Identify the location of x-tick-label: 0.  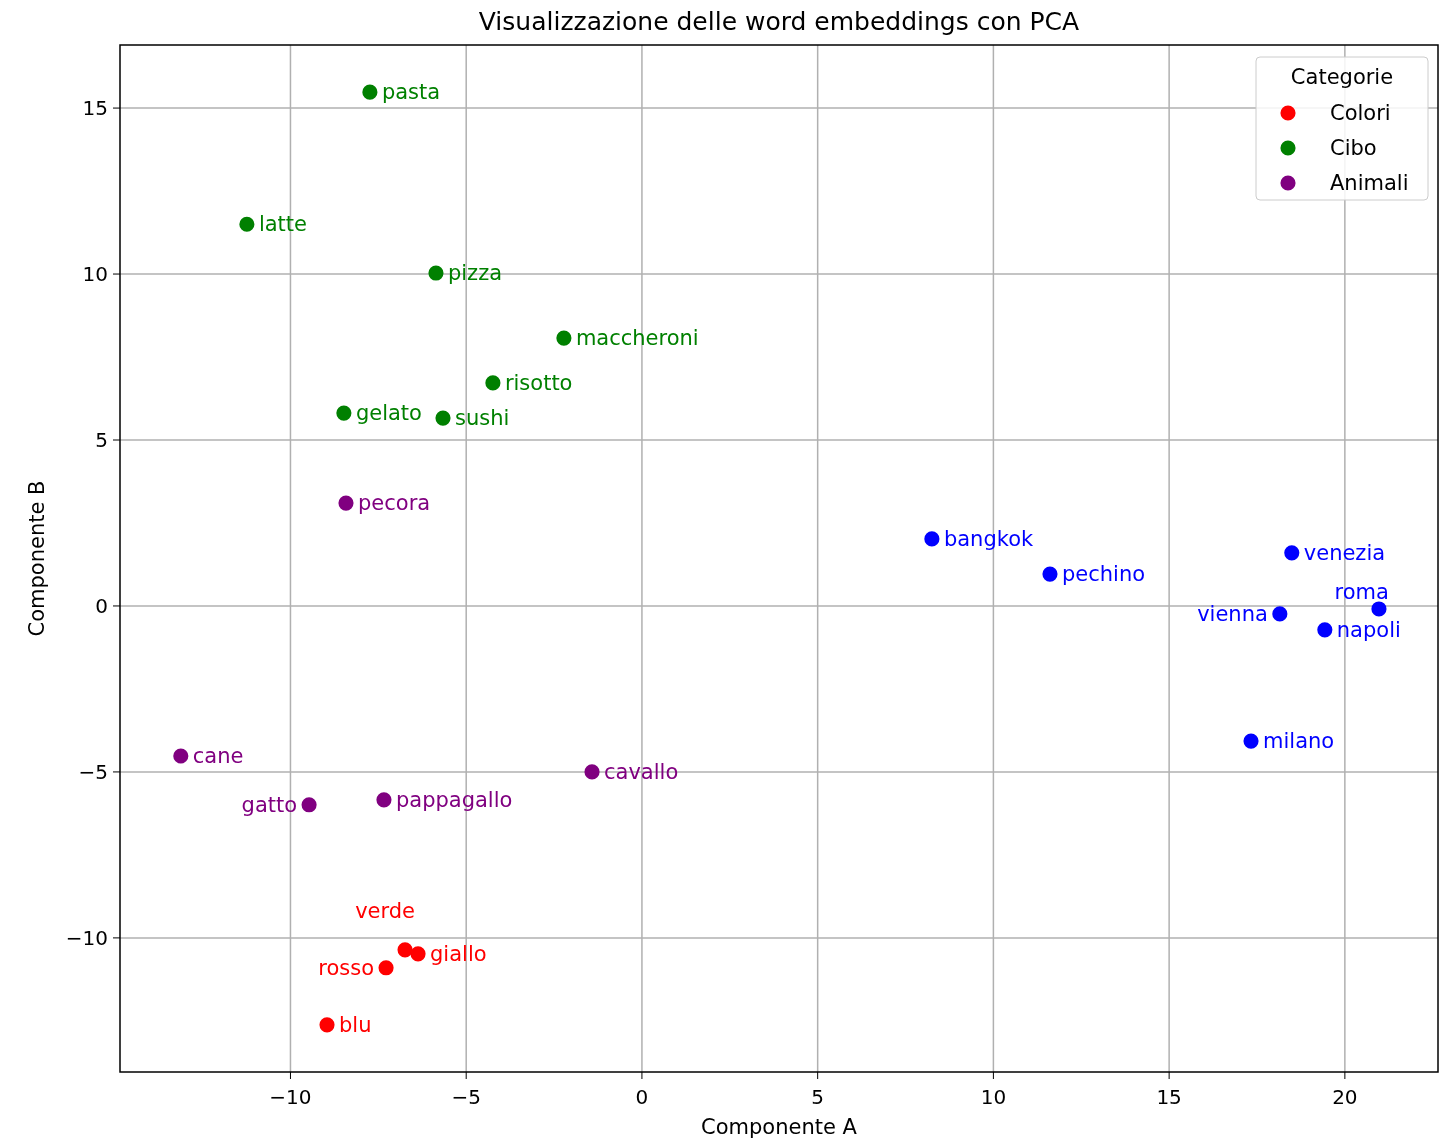
(642, 1097).